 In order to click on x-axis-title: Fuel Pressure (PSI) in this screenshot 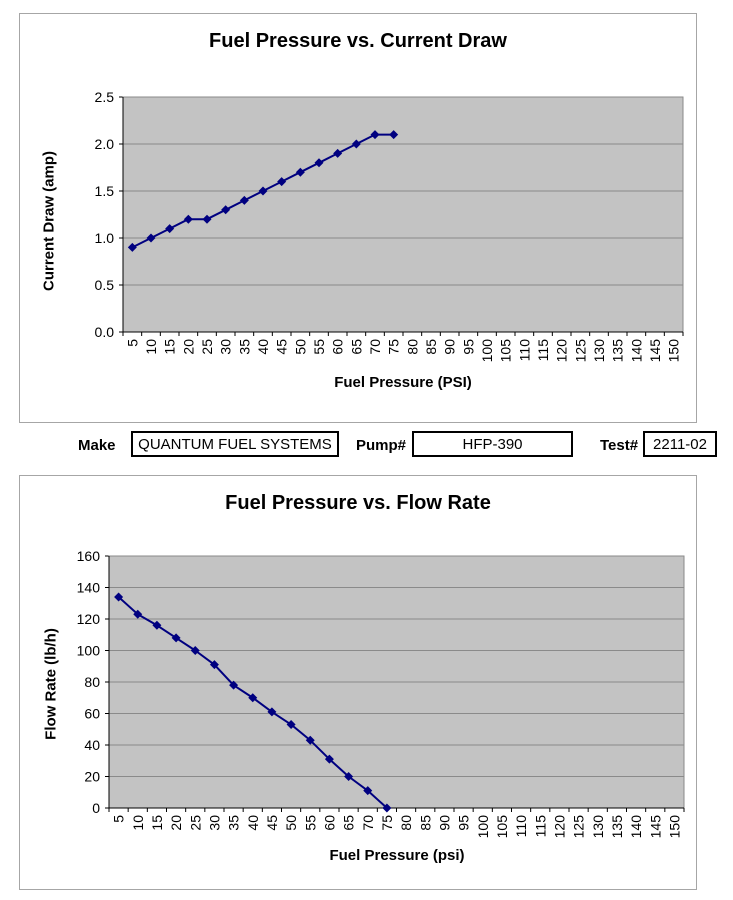, I will do `click(403, 382)`.